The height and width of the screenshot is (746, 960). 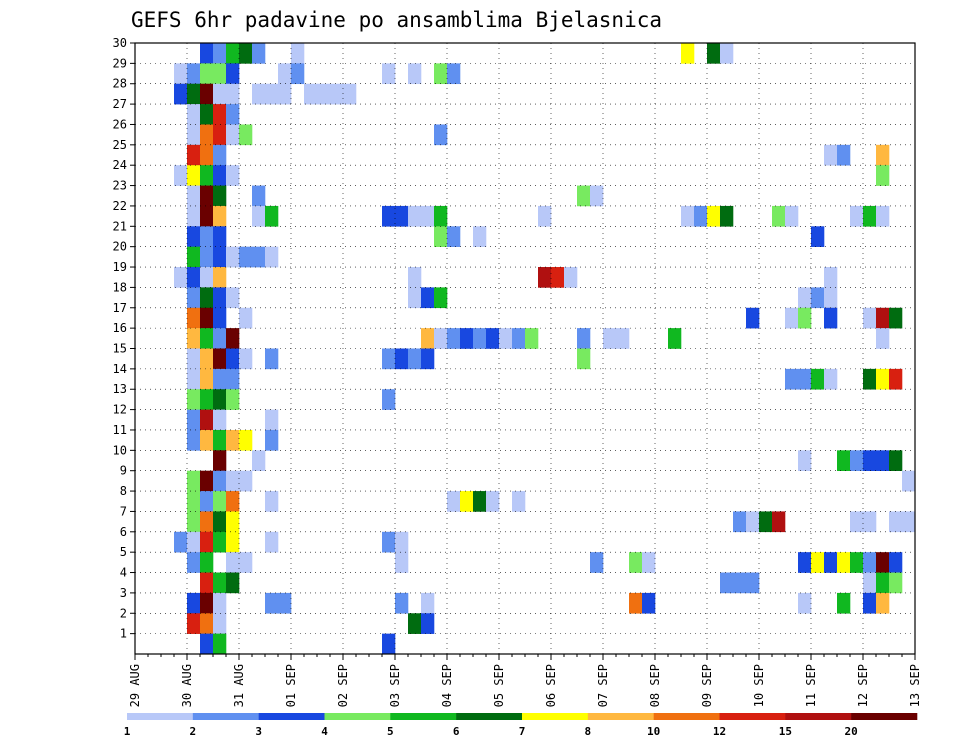 What do you see at coordinates (120, 430) in the screenshot?
I see `y-tick-label: 11` at bounding box center [120, 430].